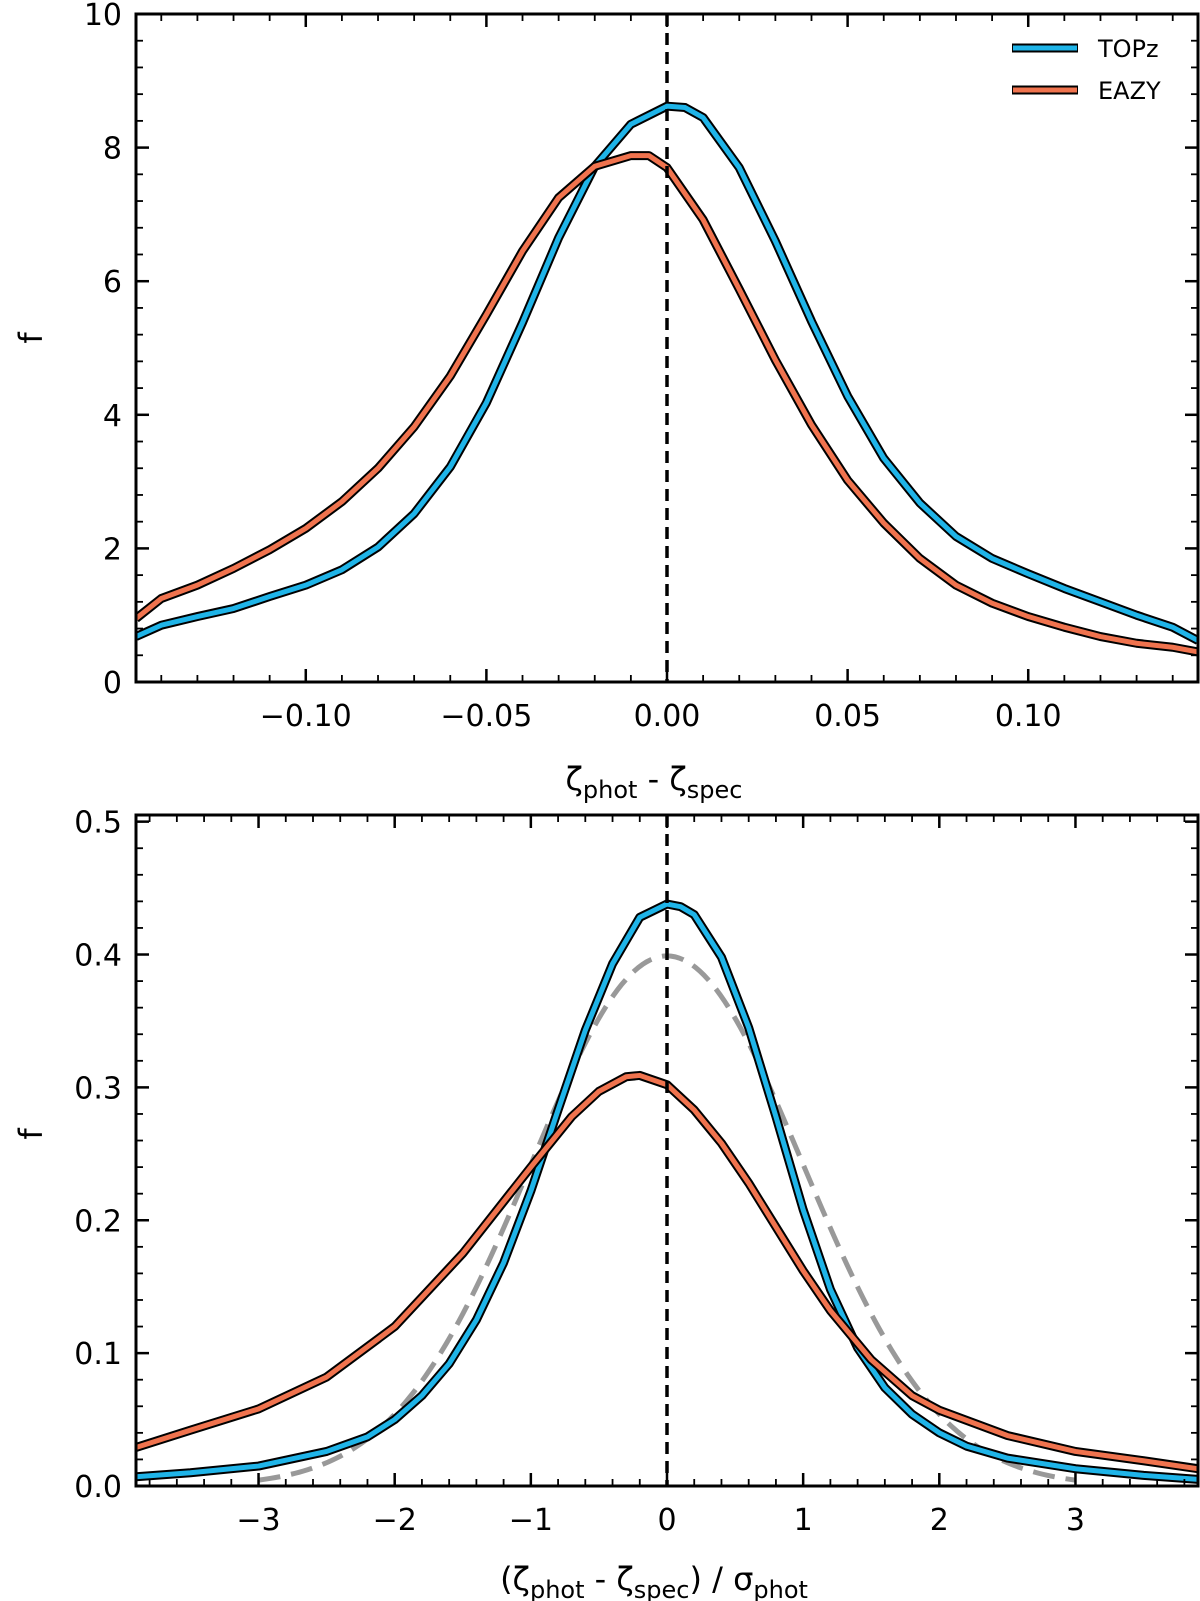 Image resolution: width=1200 pixels, height=1601 pixels. I want to click on top-xlabel-sub2: spec, so click(715, 790).